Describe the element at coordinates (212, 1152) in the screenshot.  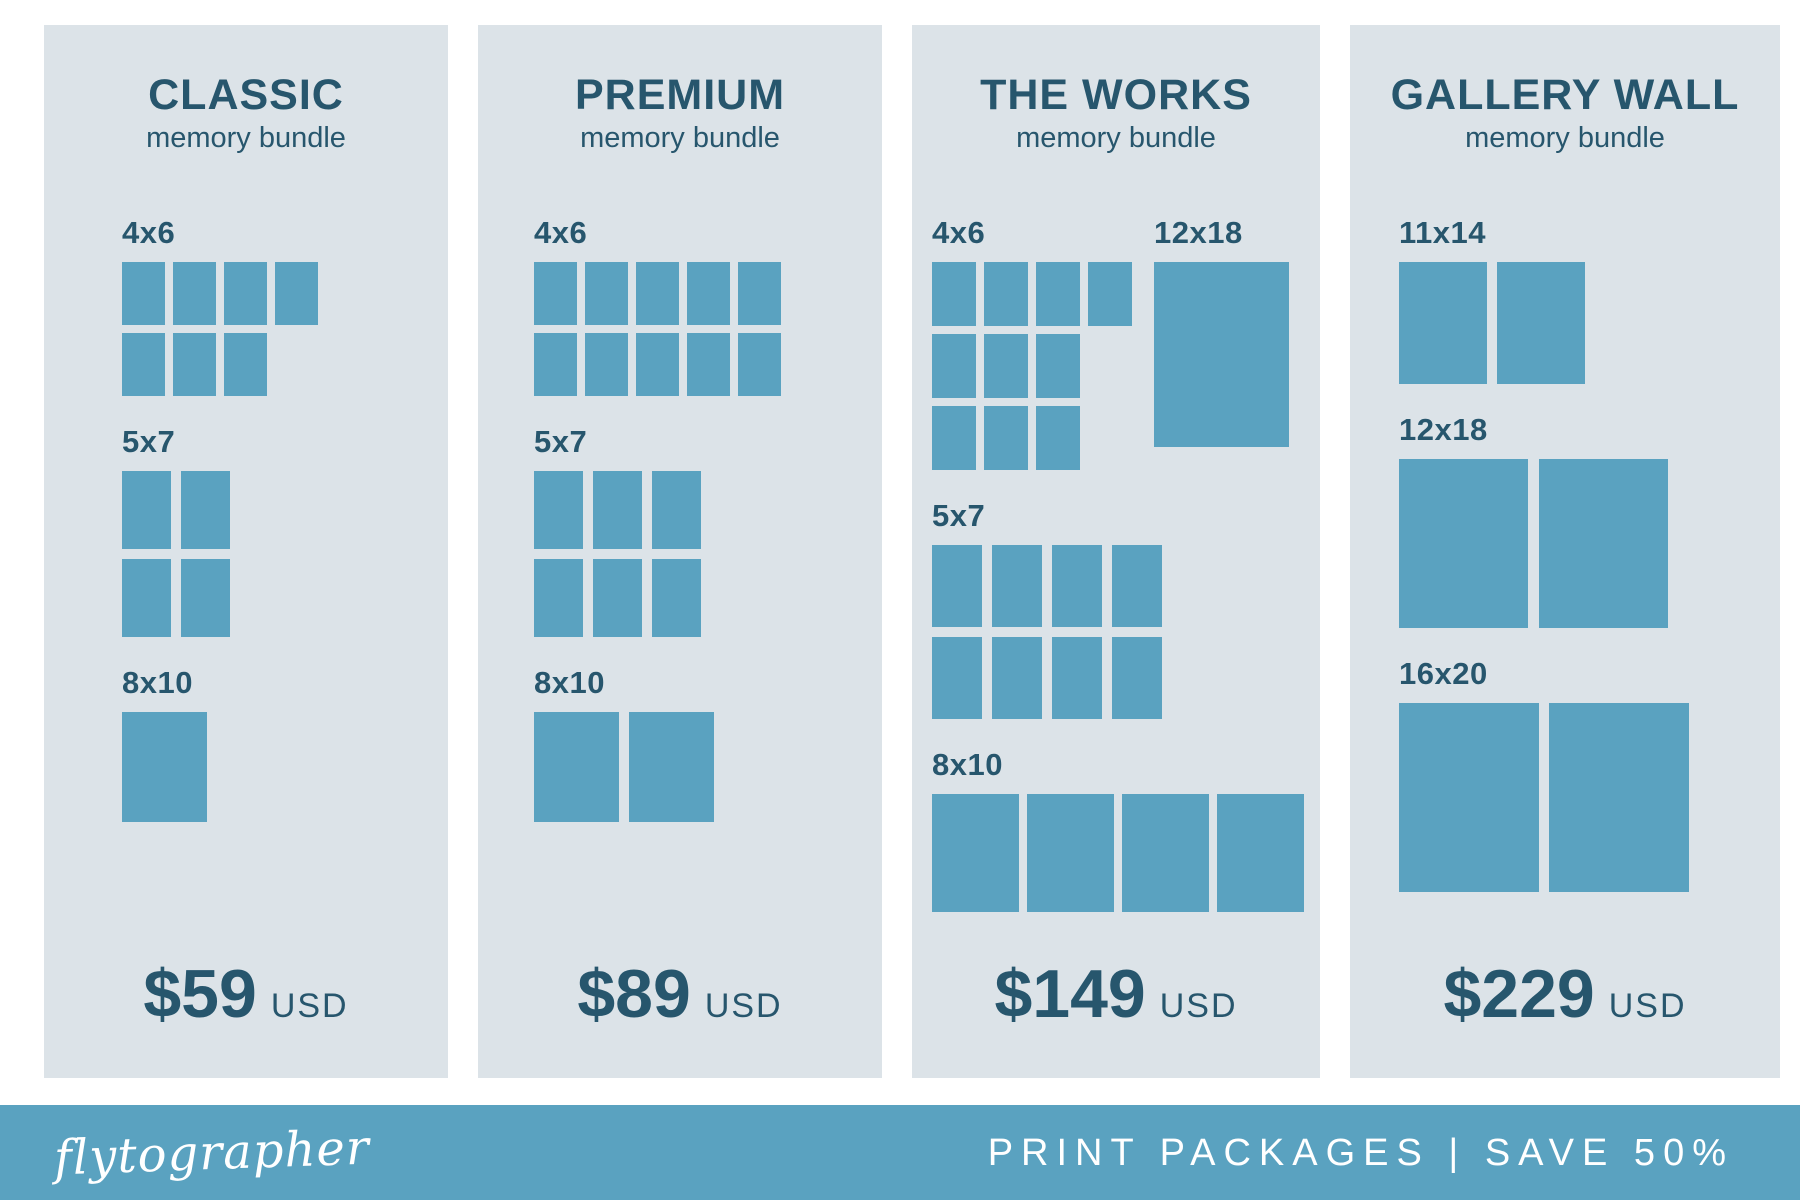
I see `flytographer-logo: flytographer` at that location.